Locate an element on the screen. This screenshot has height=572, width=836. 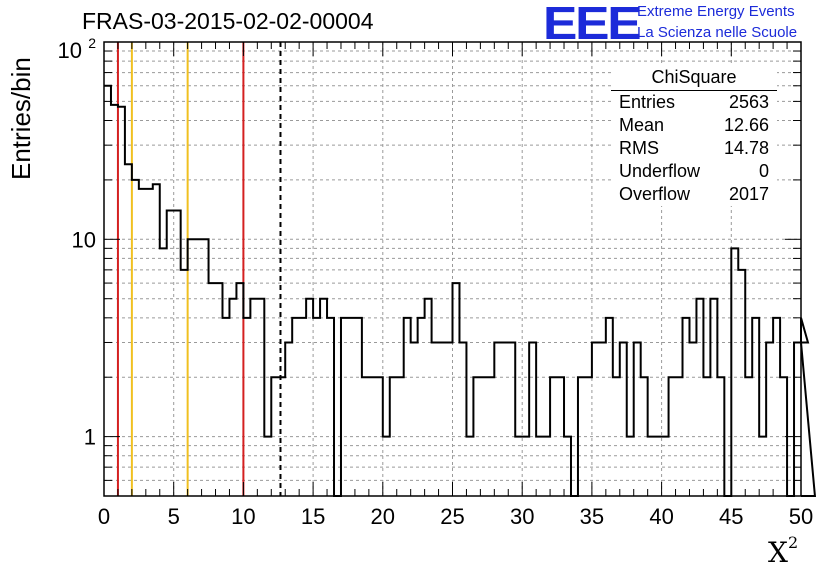
y-axis-label: Entries/bin is located at coordinates (21, 118).